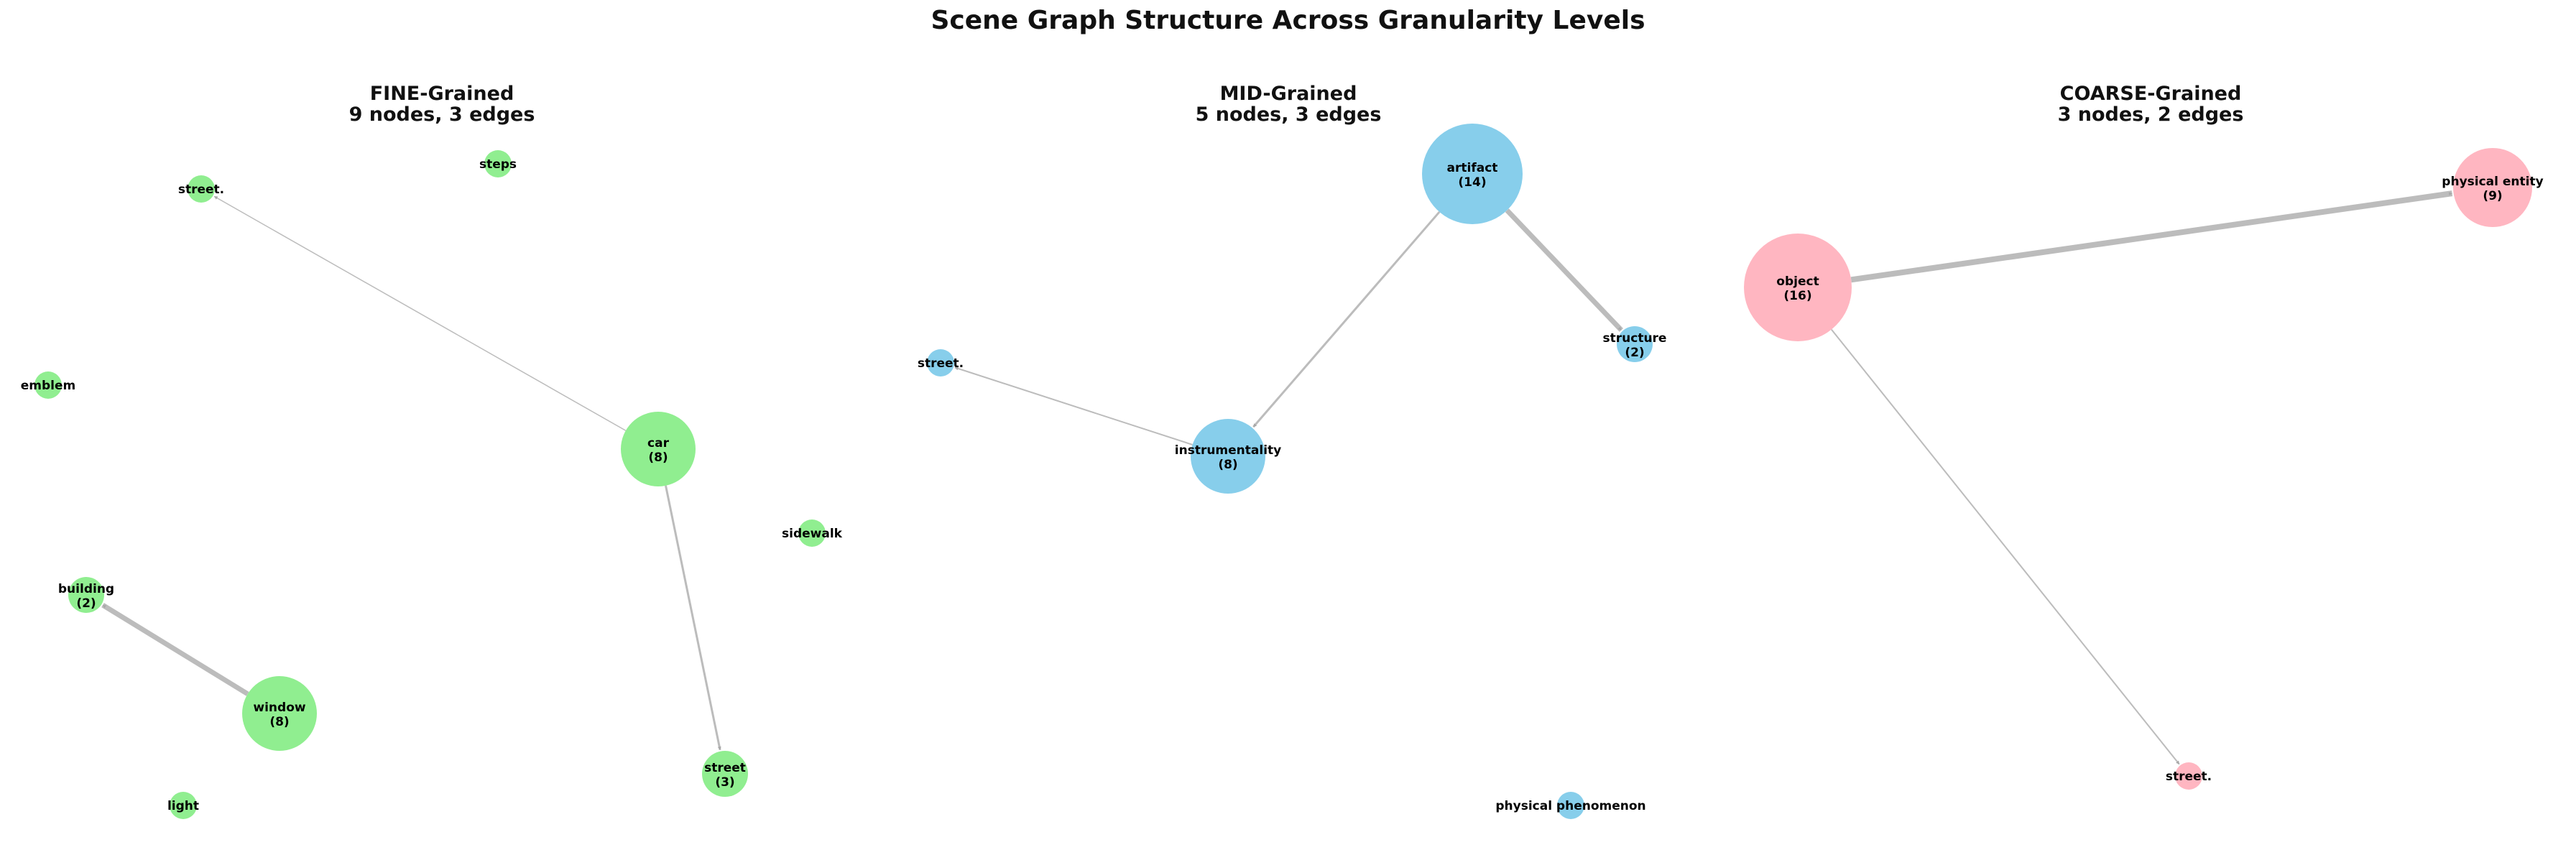  Describe the element at coordinates (175, 649) in the screenshot. I see `edge-fine-window-to-building` at that location.